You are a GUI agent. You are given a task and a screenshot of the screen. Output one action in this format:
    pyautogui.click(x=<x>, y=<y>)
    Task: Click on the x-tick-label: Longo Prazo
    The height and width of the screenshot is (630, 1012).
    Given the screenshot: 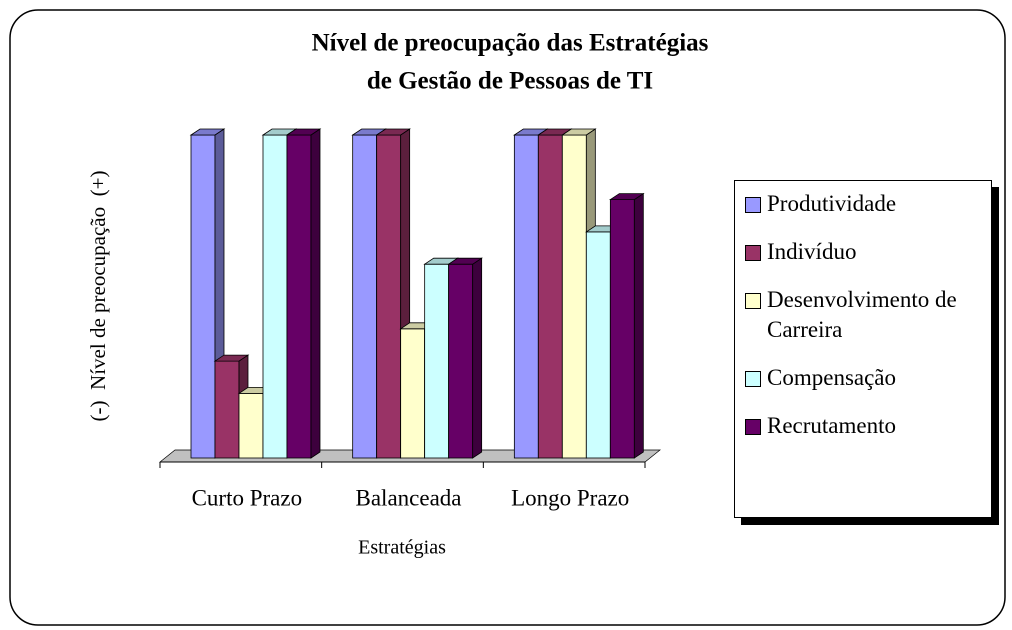 What is the action you would take?
    pyautogui.click(x=570, y=497)
    